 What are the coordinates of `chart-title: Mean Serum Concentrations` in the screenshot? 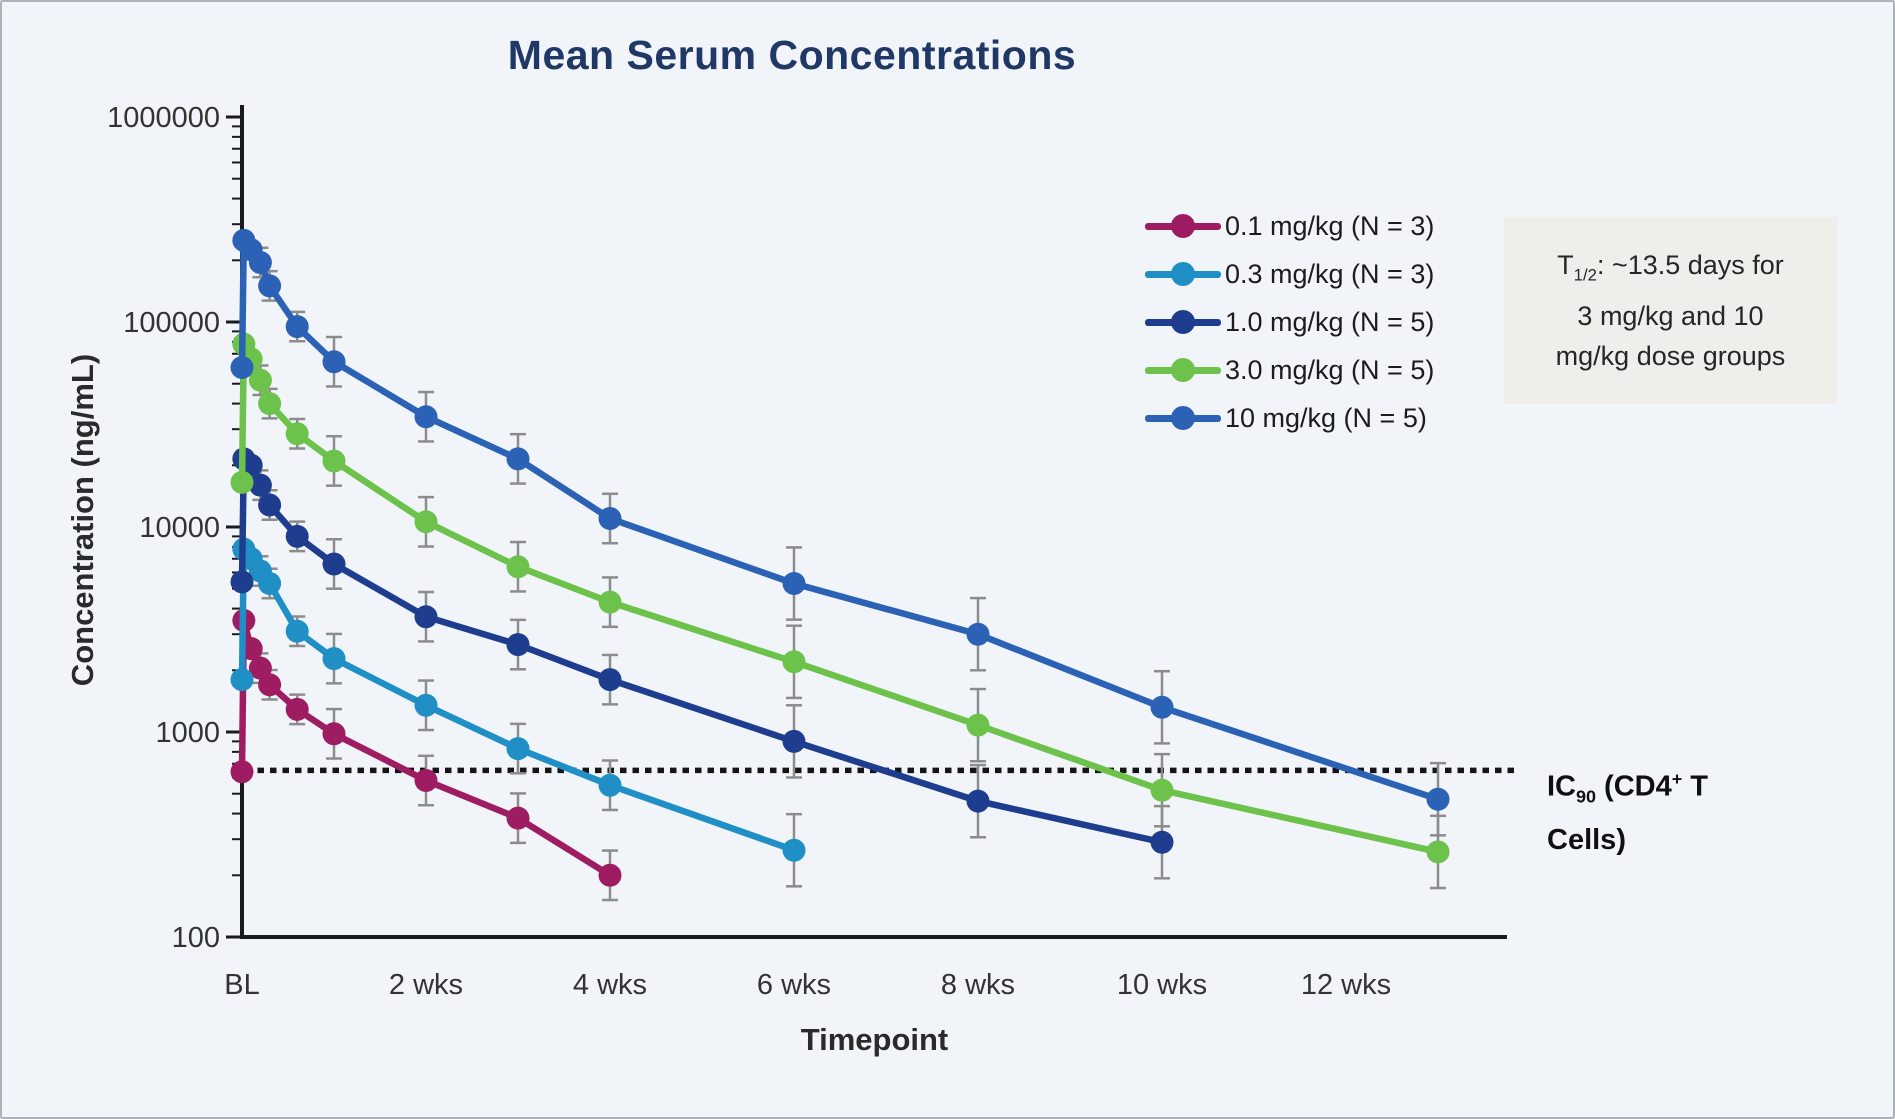 It's located at (792, 55).